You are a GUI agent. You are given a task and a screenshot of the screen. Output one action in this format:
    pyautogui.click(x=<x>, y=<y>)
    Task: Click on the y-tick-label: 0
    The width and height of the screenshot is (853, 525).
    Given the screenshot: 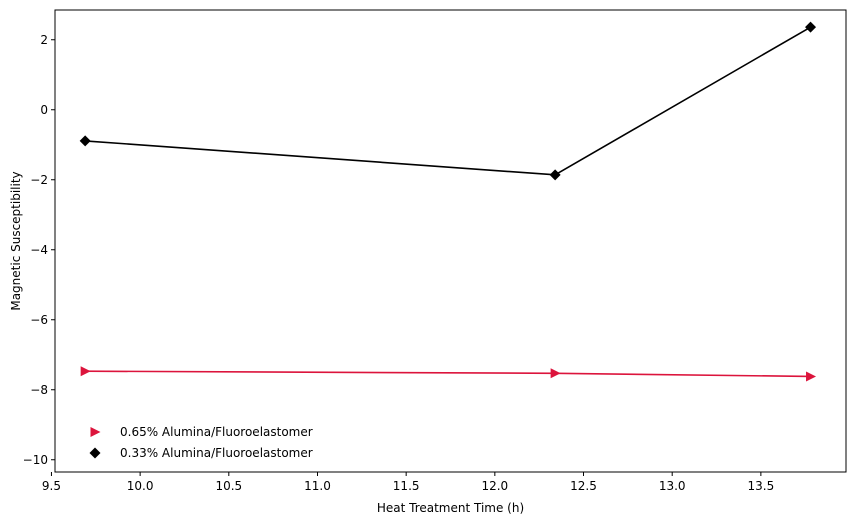 What is the action you would take?
    pyautogui.click(x=44, y=110)
    